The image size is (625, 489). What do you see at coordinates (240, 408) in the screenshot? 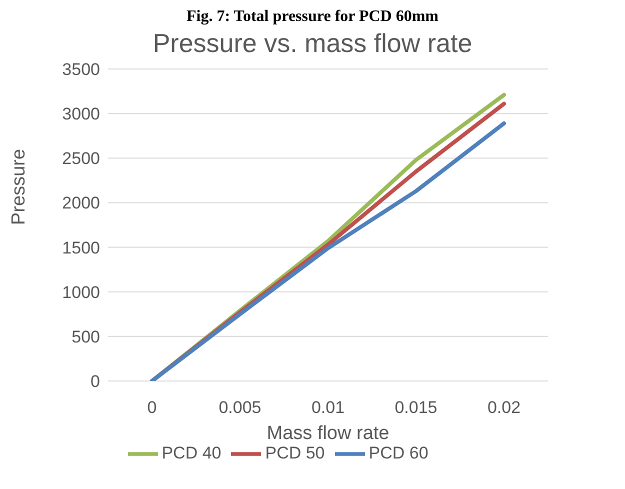
I see `x-tick-label: 0.005` at bounding box center [240, 408].